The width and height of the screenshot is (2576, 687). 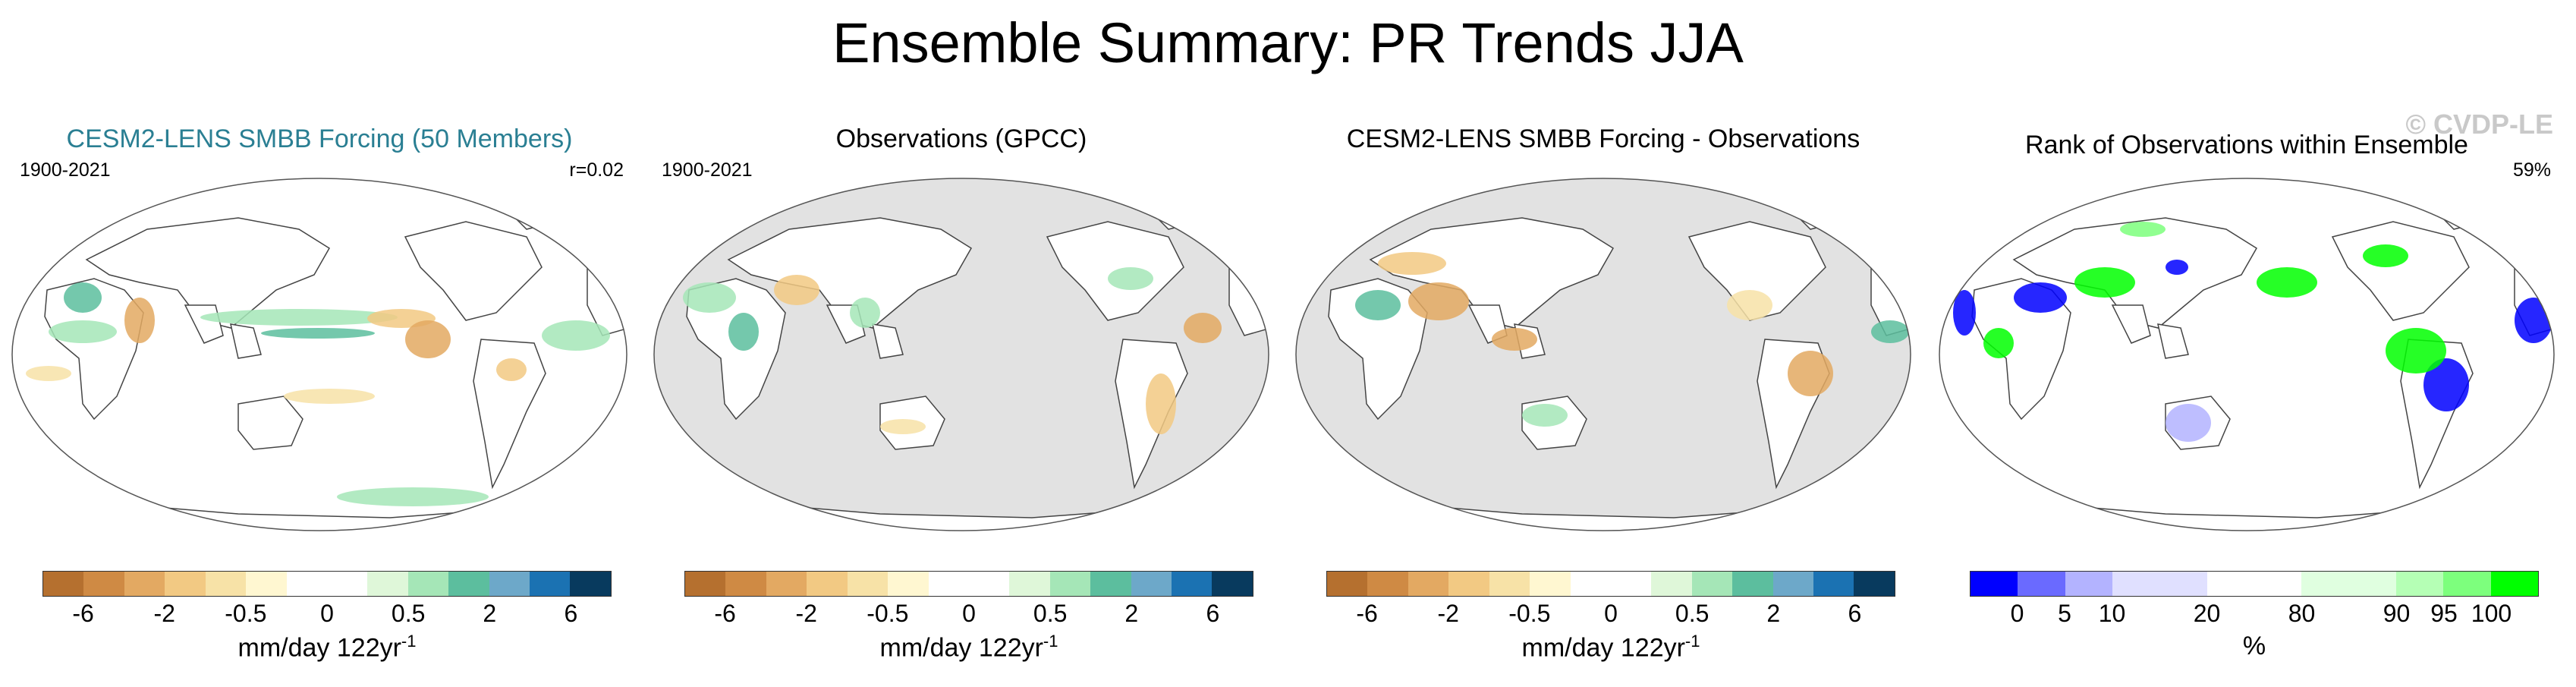 I want to click on colorbar-tick-label: 20, so click(x=2207, y=613).